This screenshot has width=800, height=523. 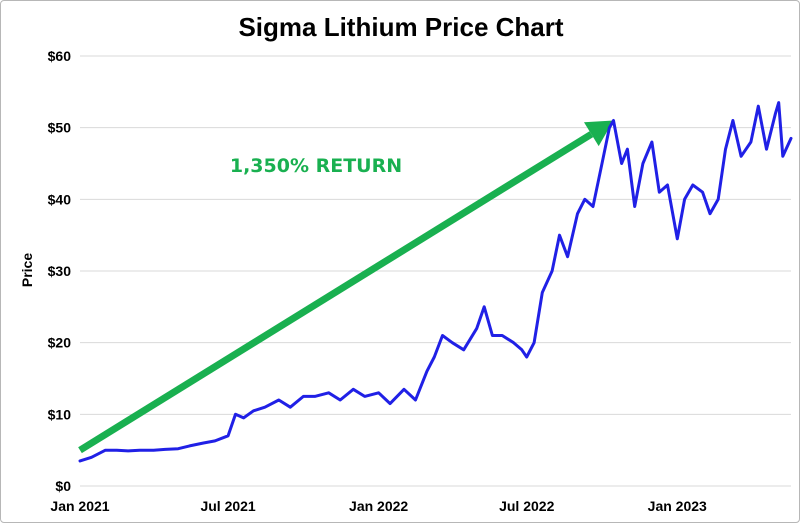 I want to click on y-tick-label: $0, so click(x=63, y=486).